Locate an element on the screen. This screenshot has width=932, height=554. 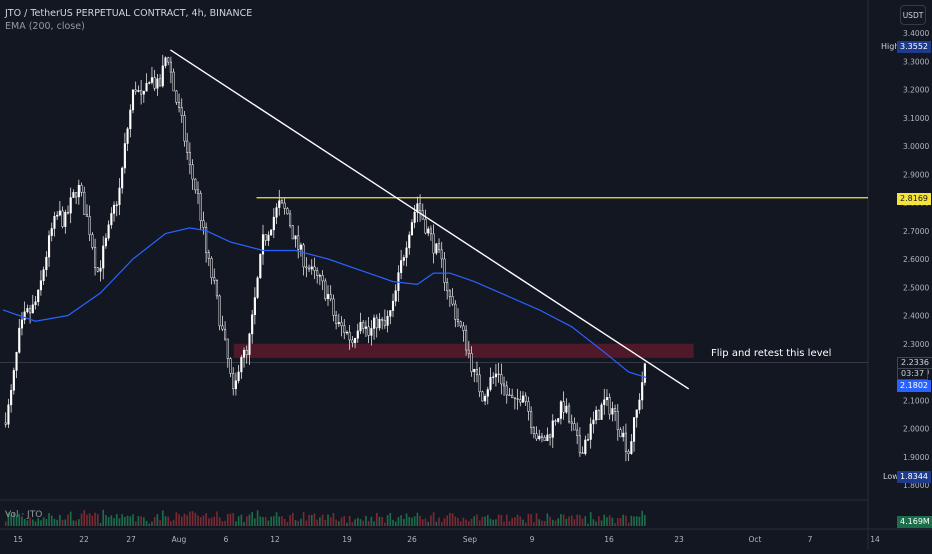
x-tick-label: 9 is located at coordinates (532, 539).